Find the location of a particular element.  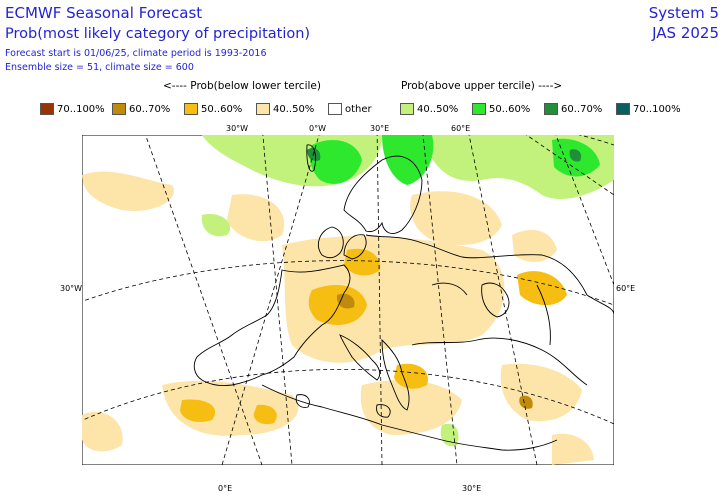

lon-label-30e-bottom: 30°E is located at coordinates (472, 488).